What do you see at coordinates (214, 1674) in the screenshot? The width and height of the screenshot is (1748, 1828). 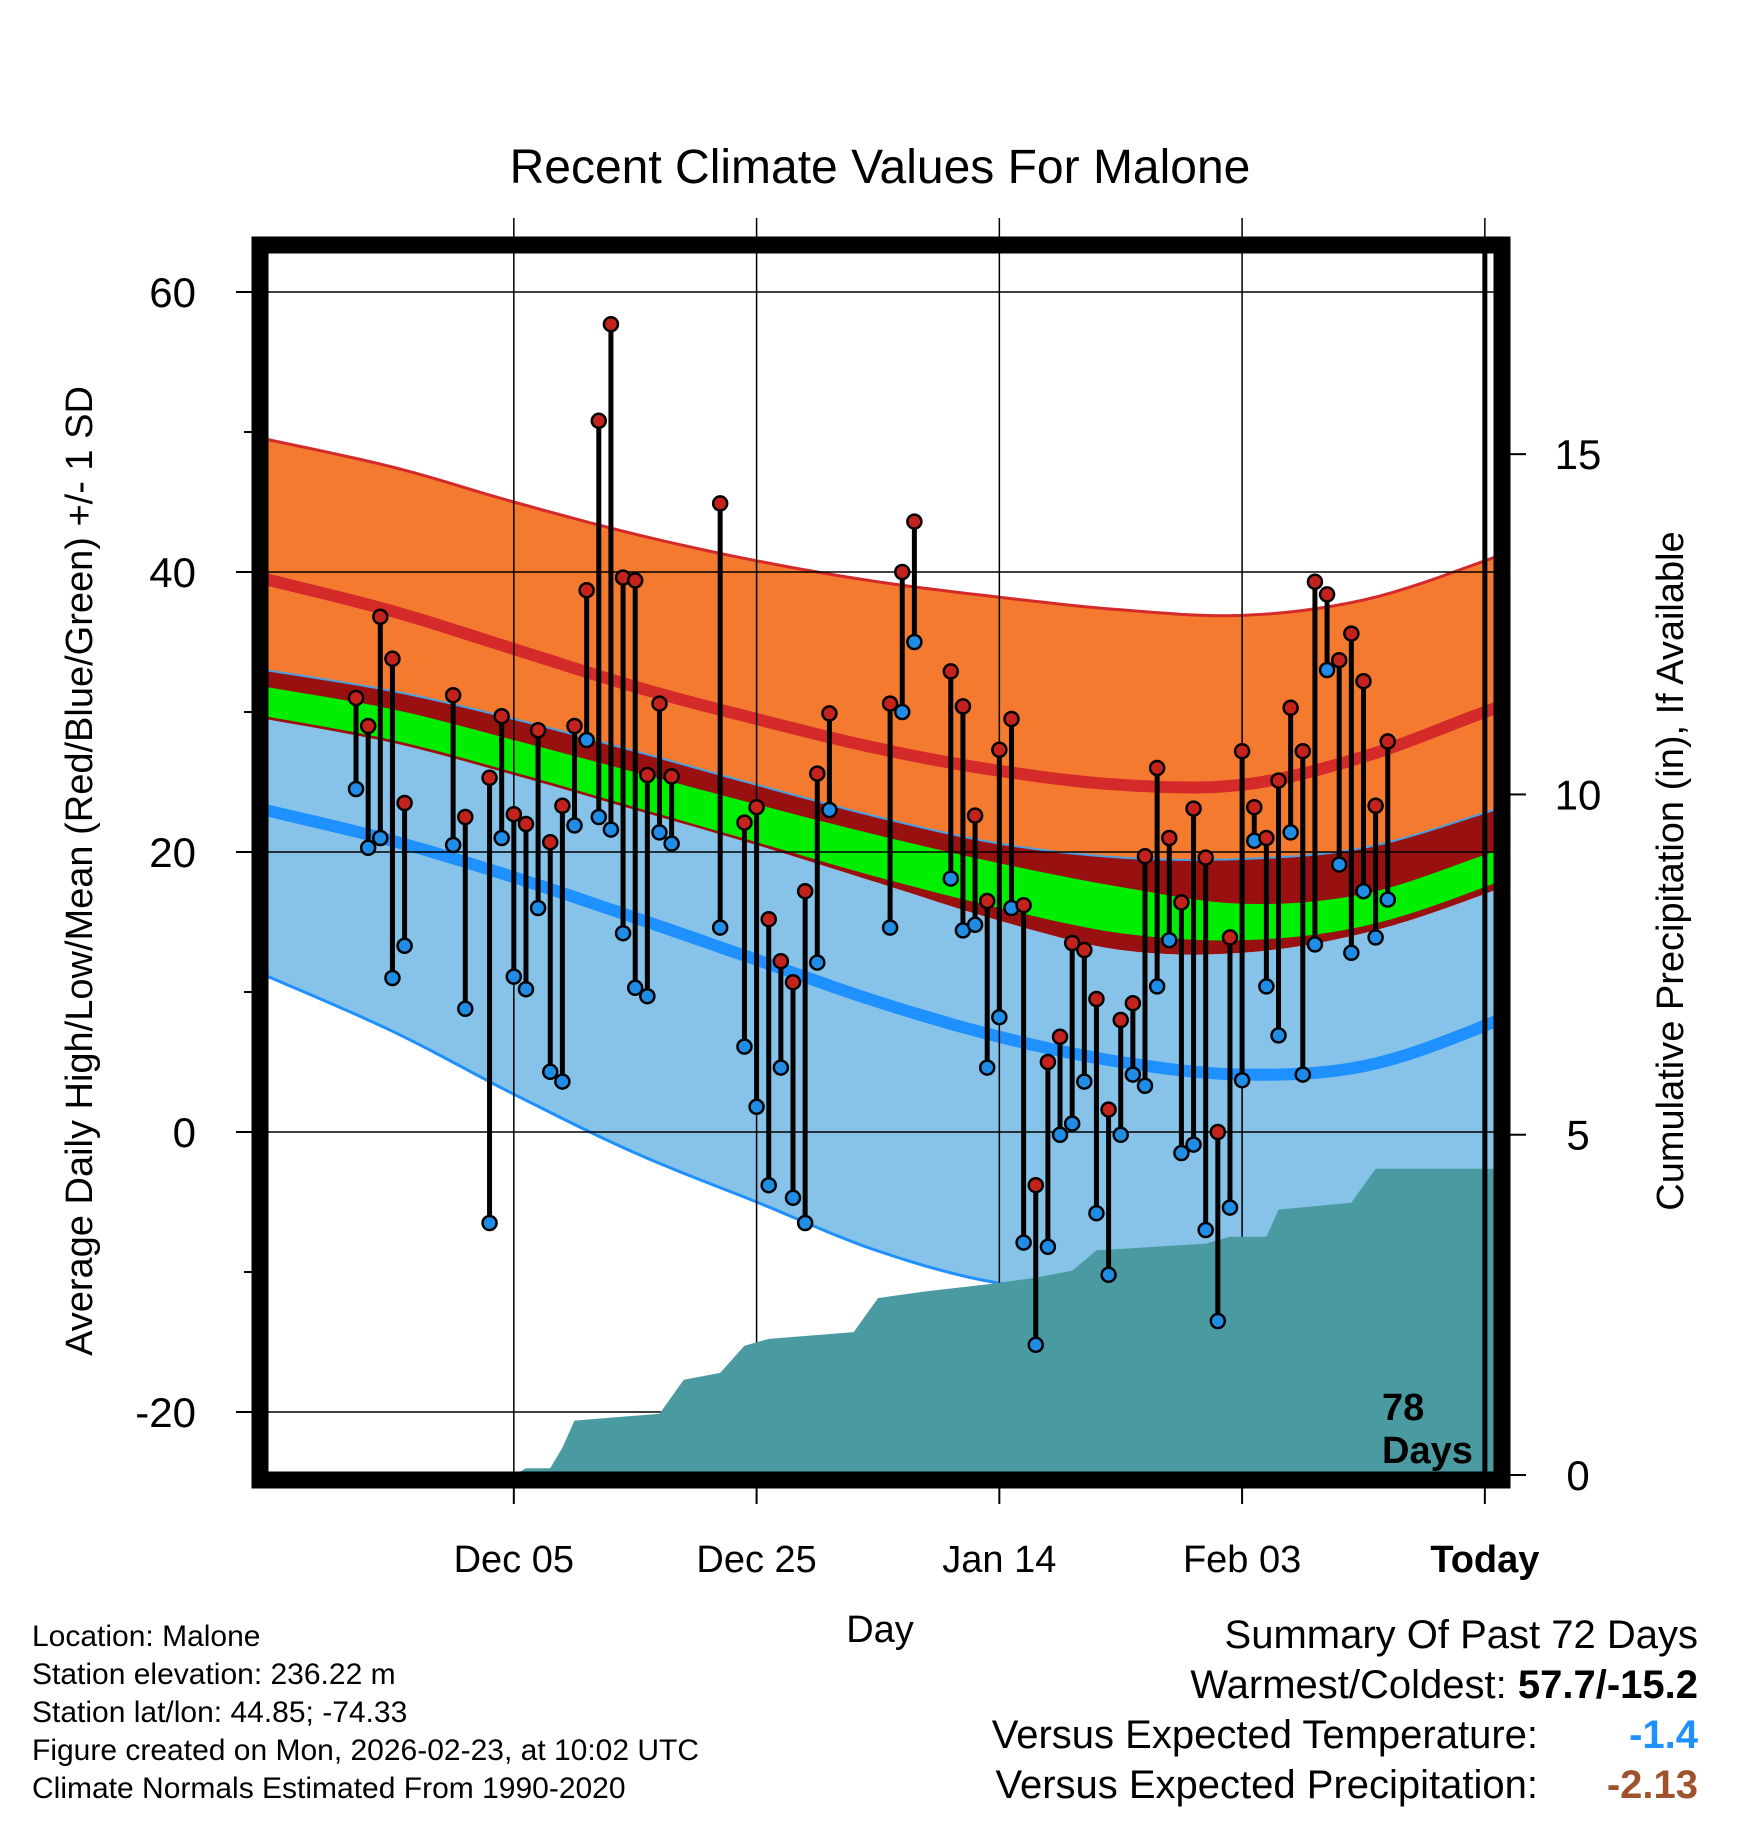 I see `elevation-text: Station elevation: 236.22 m` at bounding box center [214, 1674].